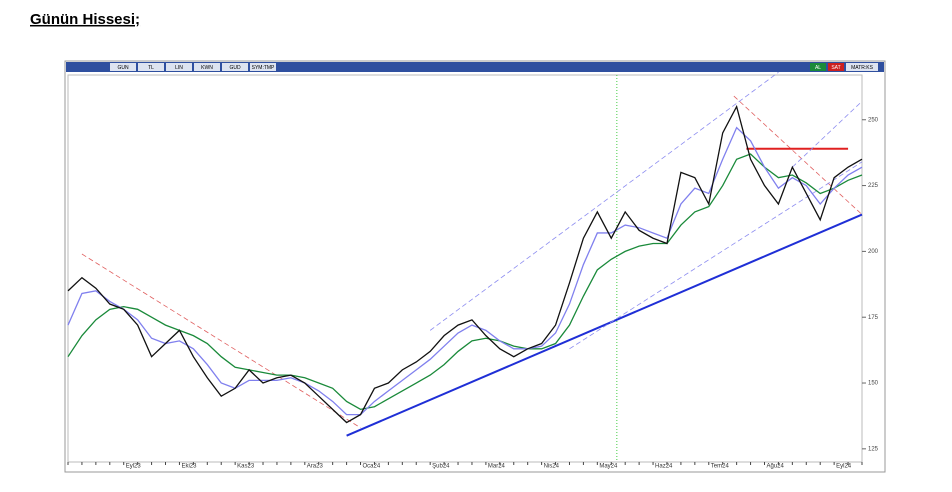 This screenshot has height=492, width=952. I want to click on toolbar, so click(475, 67).